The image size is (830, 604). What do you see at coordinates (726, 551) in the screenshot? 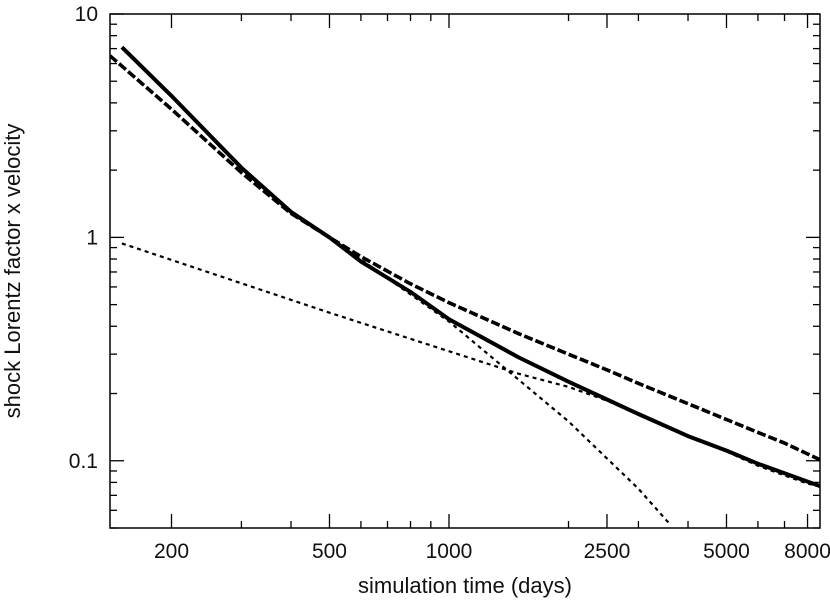
I see `x-tick-label: 5000` at bounding box center [726, 551].